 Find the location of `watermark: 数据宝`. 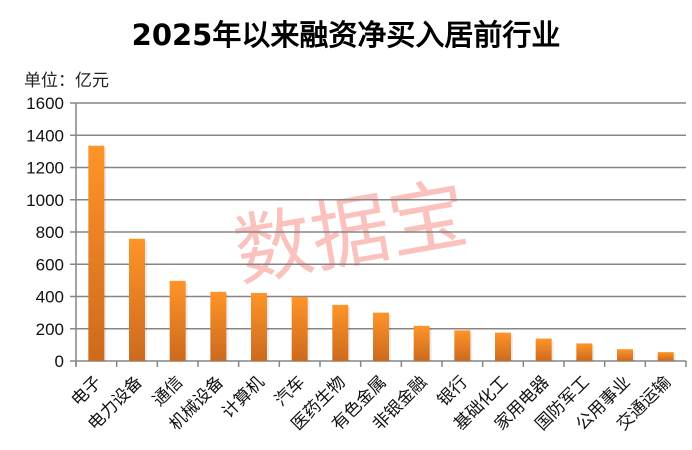

watermark: 数据宝 is located at coordinates (351, 233).